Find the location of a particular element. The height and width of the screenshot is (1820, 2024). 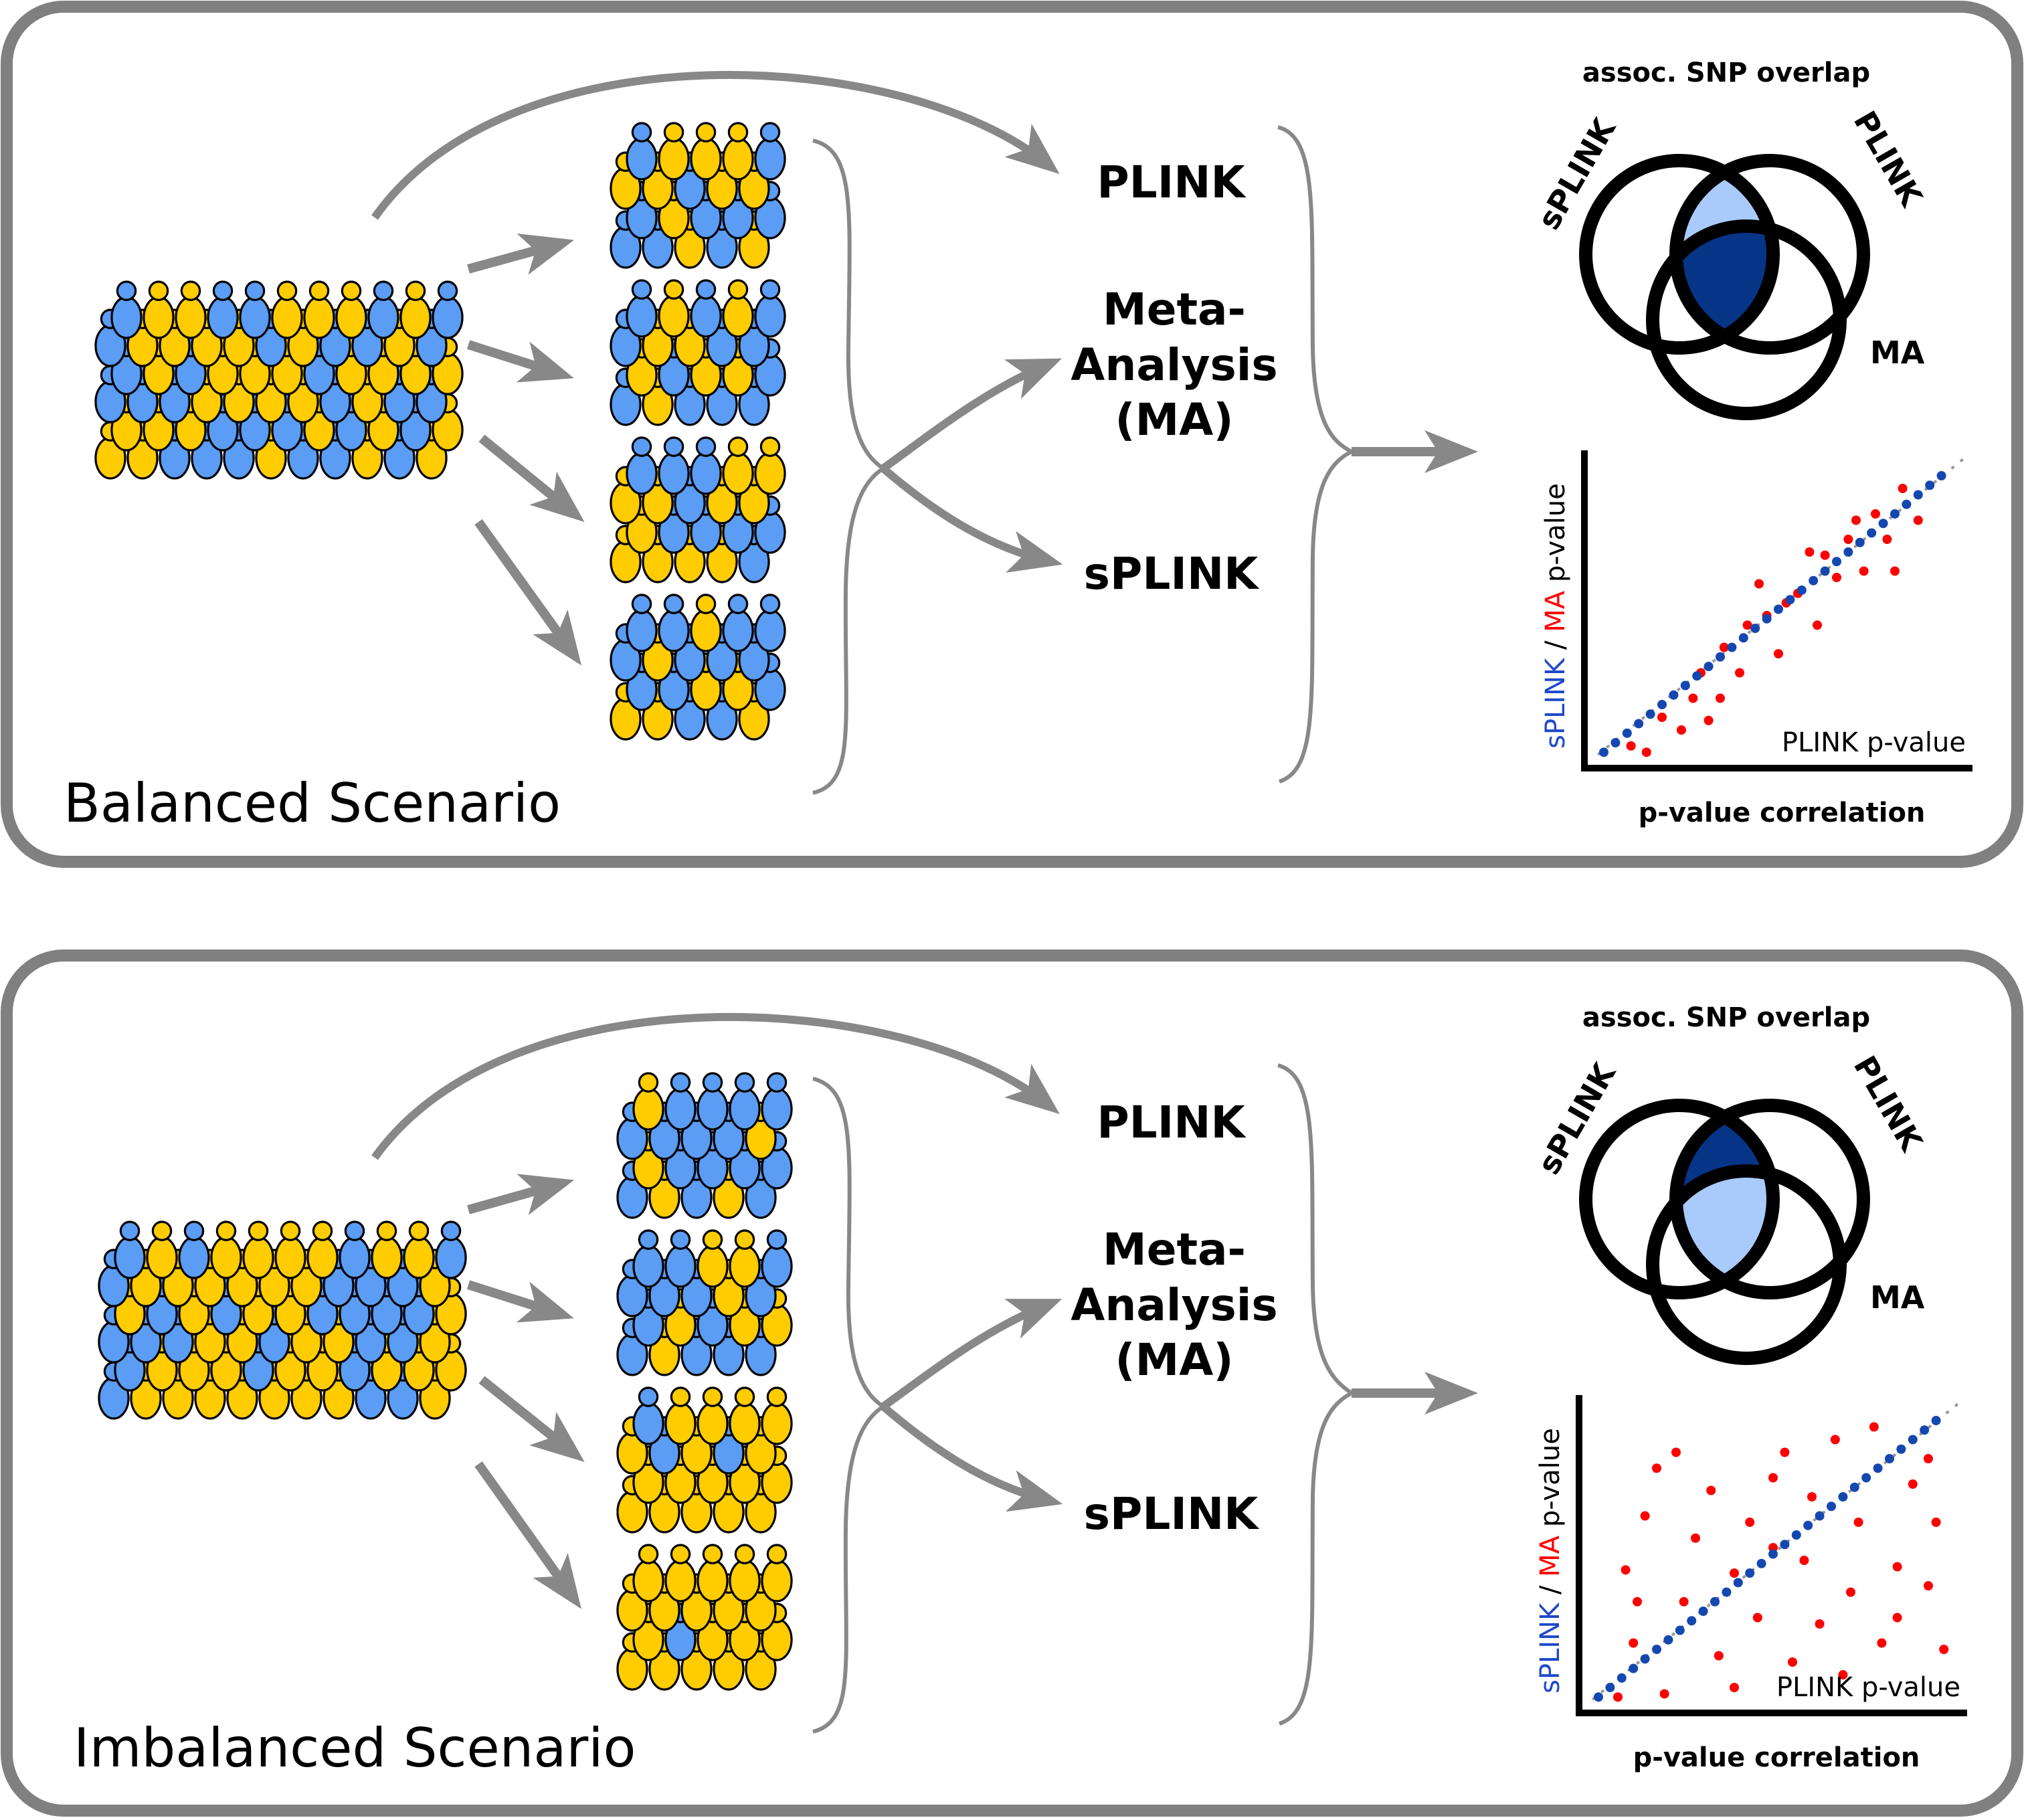

brace-arrow-splink is located at coordinates (972, 1457).